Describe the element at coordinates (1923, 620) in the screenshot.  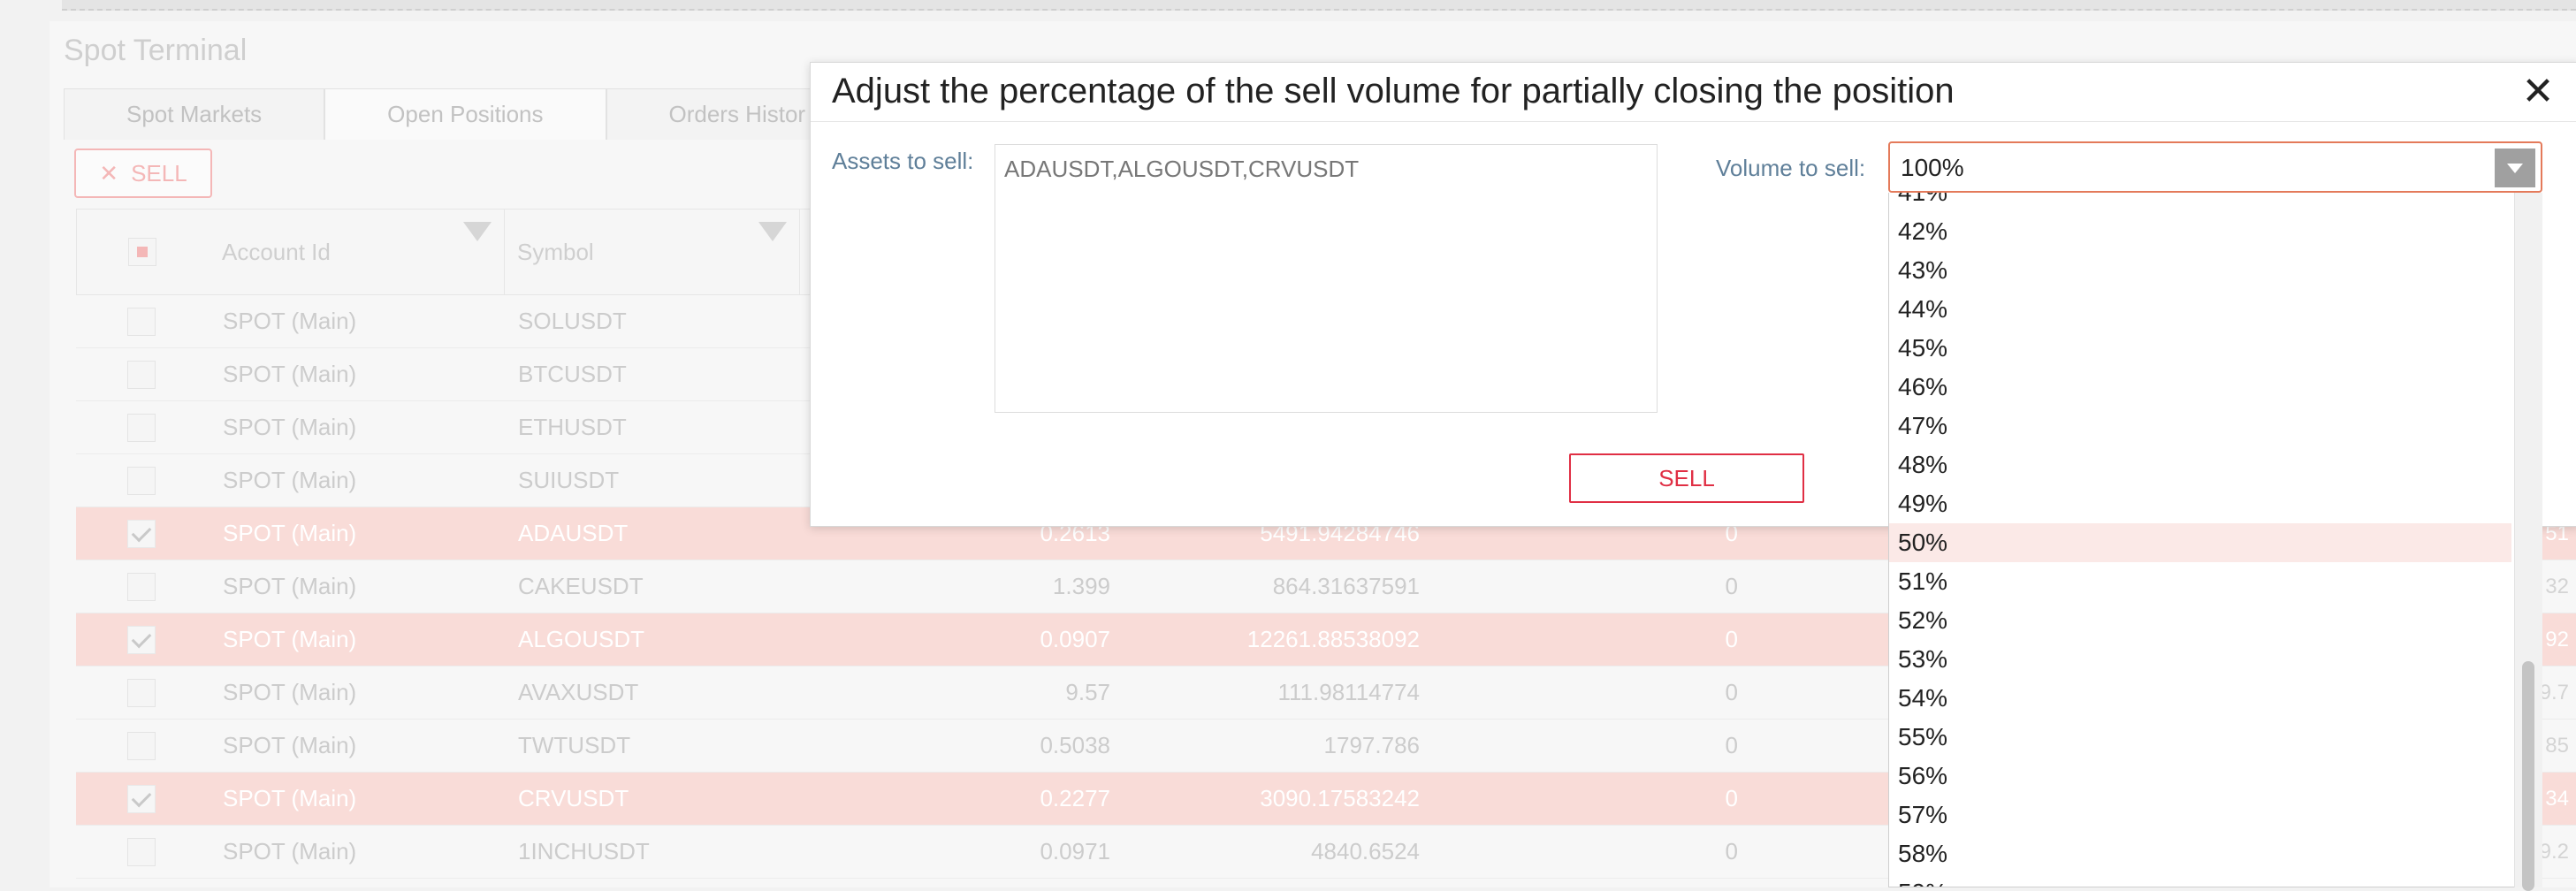
I see `dropdown-option: 52%` at that location.